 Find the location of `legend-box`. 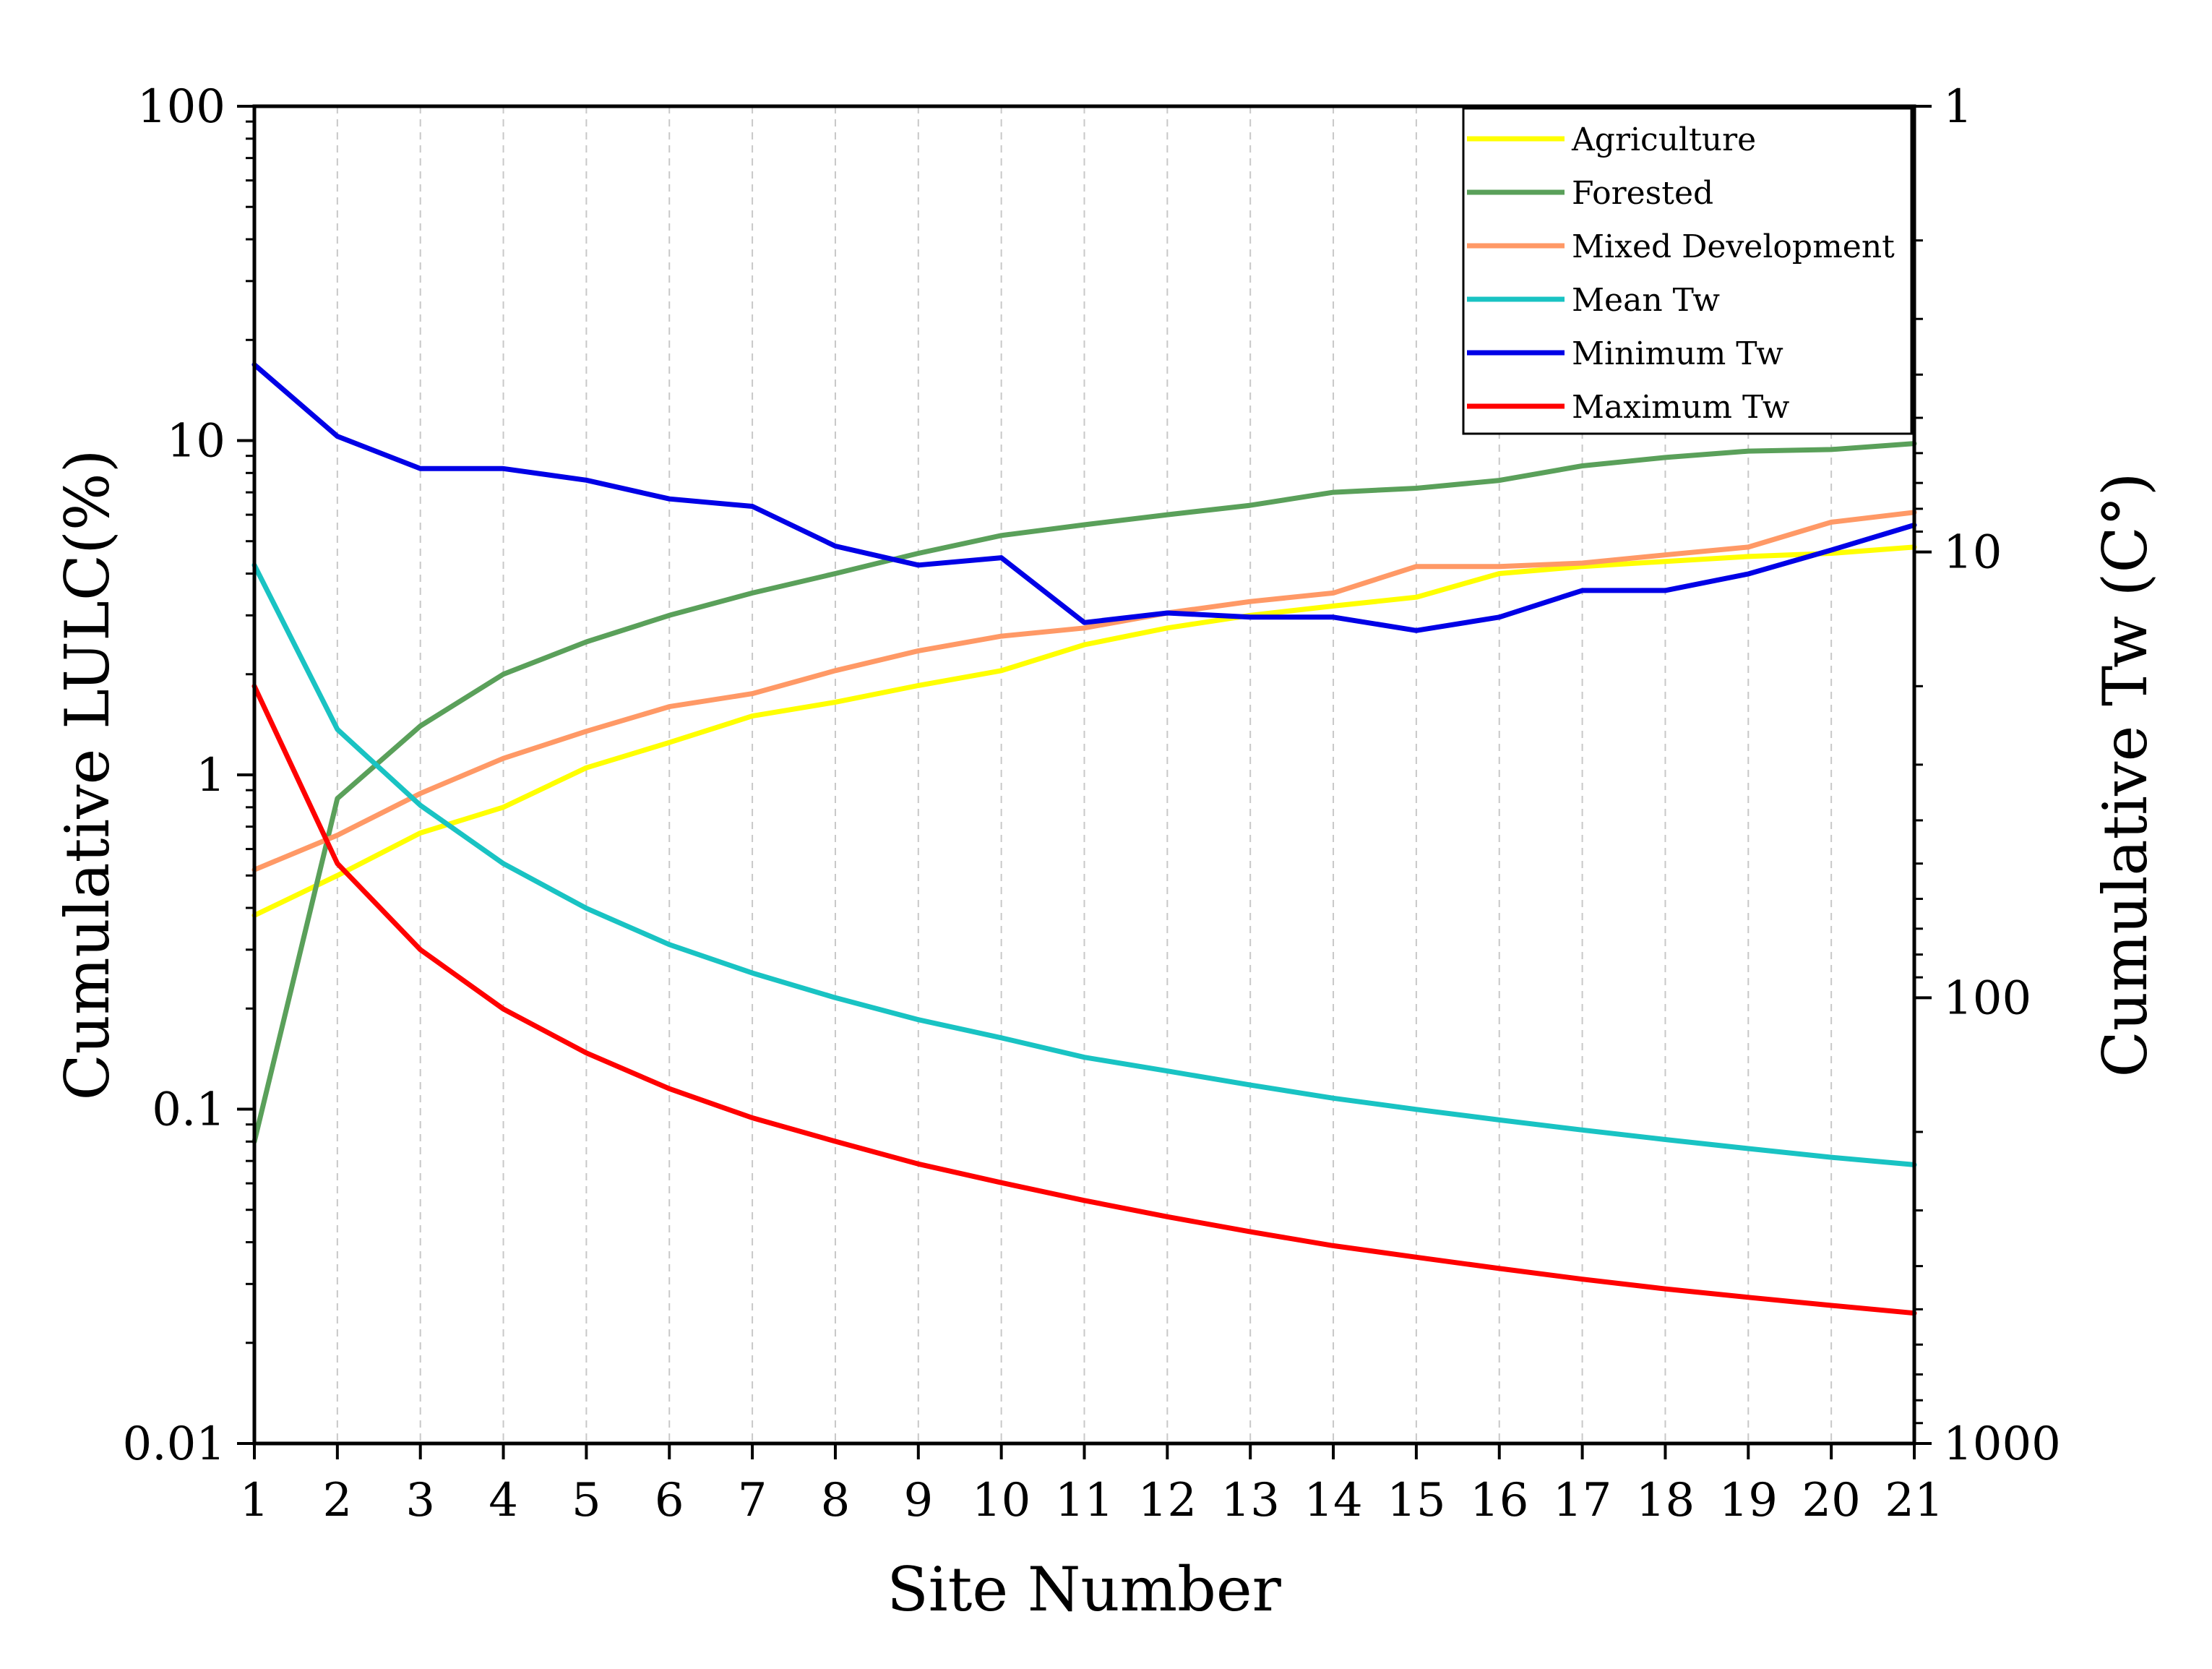

legend-box is located at coordinates (1687, 271).